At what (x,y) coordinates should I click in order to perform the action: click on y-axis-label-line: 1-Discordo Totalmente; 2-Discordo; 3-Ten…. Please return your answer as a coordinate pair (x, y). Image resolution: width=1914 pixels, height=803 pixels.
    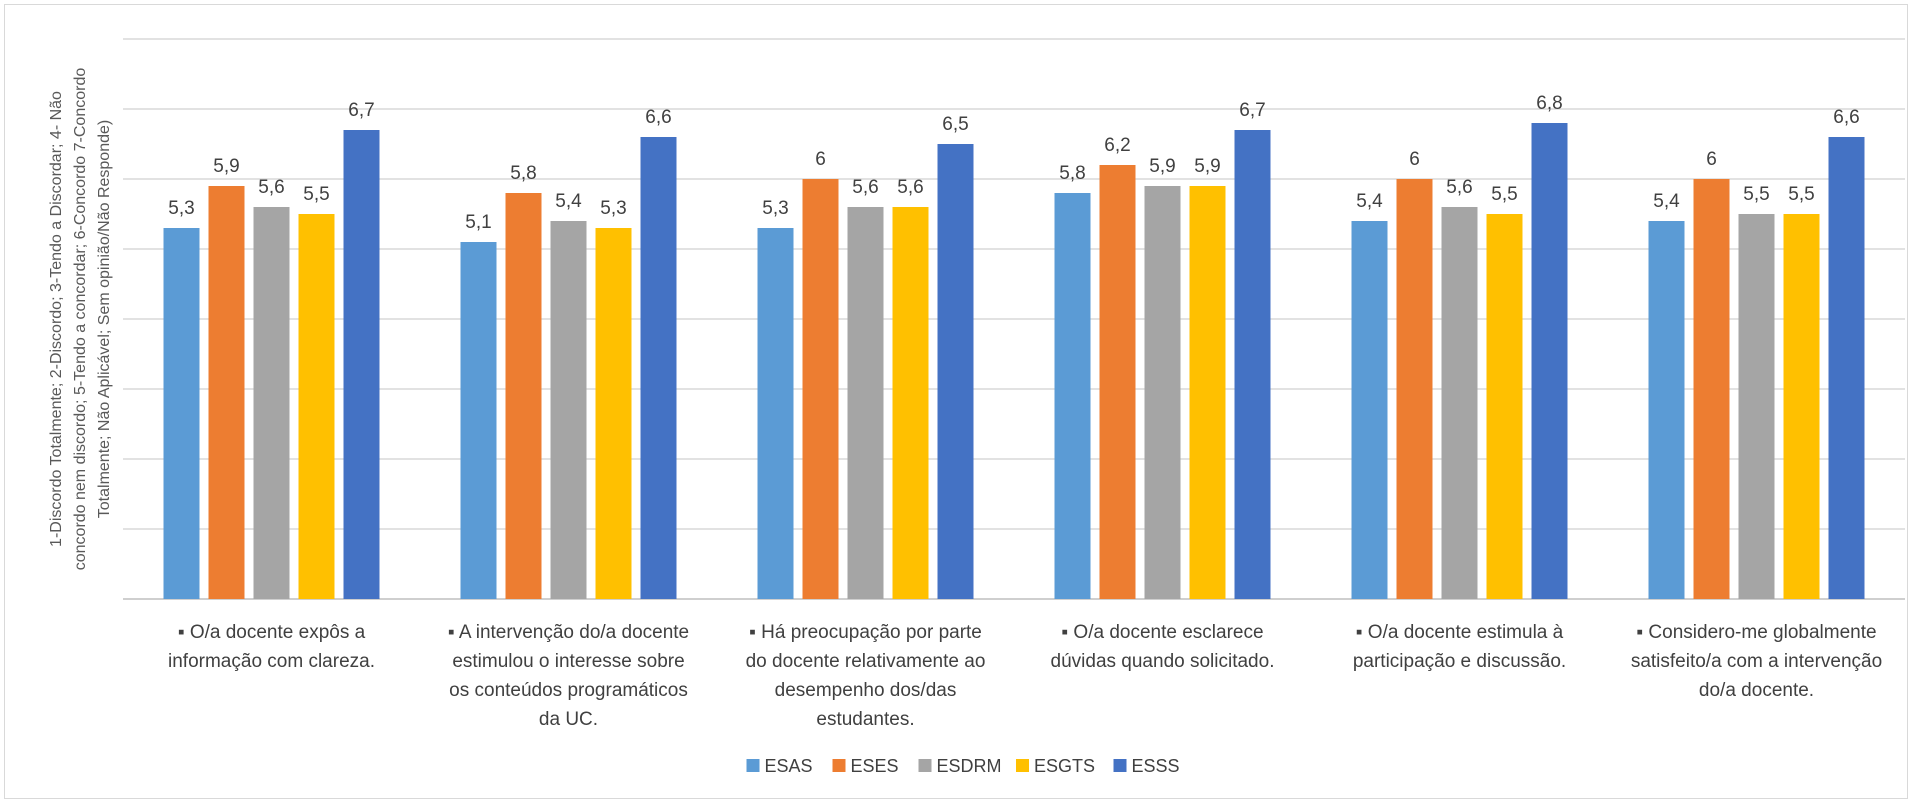
    Looking at the image, I should click on (56, 319).